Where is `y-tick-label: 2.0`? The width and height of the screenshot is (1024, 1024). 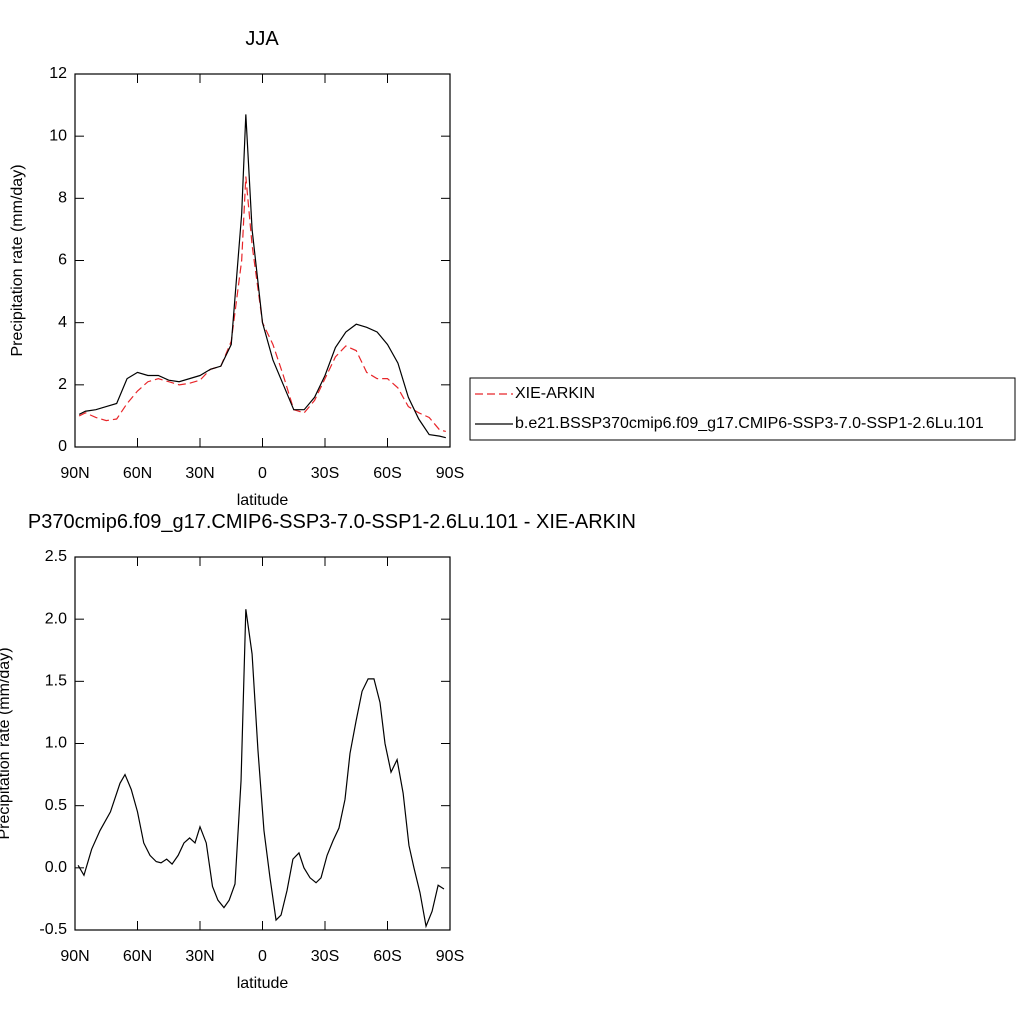 y-tick-label: 2.0 is located at coordinates (56, 618).